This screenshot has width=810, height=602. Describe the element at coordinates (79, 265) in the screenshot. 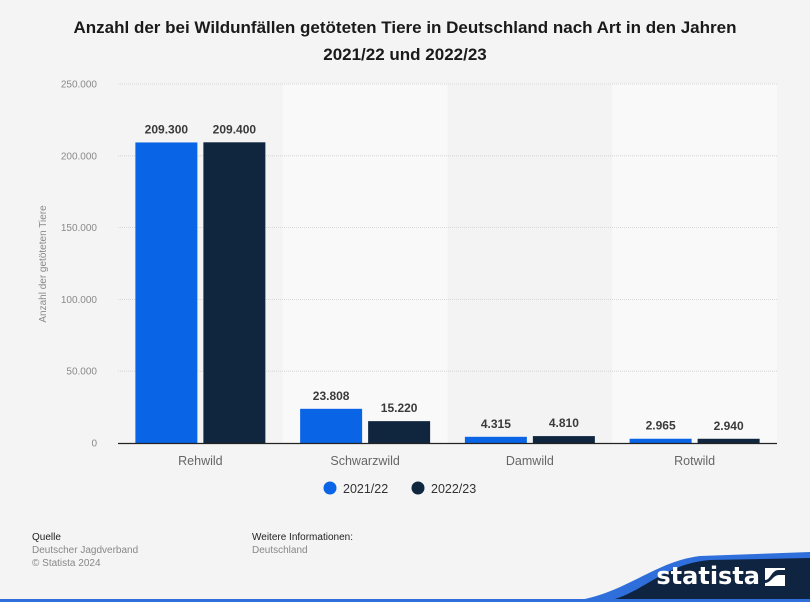

I see `y-axis-ticks: 0 50.000 100.000 150.000 200.000 250.000` at that location.